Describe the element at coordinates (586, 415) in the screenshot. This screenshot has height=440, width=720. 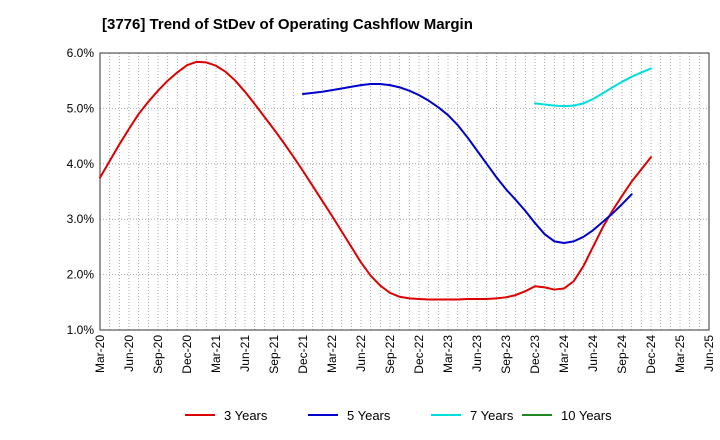
I see `legend-label: 10 Years` at that location.